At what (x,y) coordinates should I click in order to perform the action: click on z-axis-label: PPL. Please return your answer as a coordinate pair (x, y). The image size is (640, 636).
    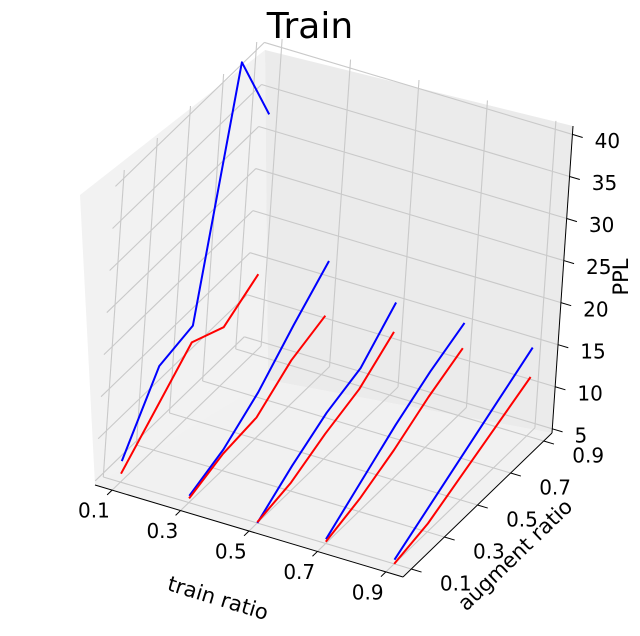
    Looking at the image, I should click on (621, 276).